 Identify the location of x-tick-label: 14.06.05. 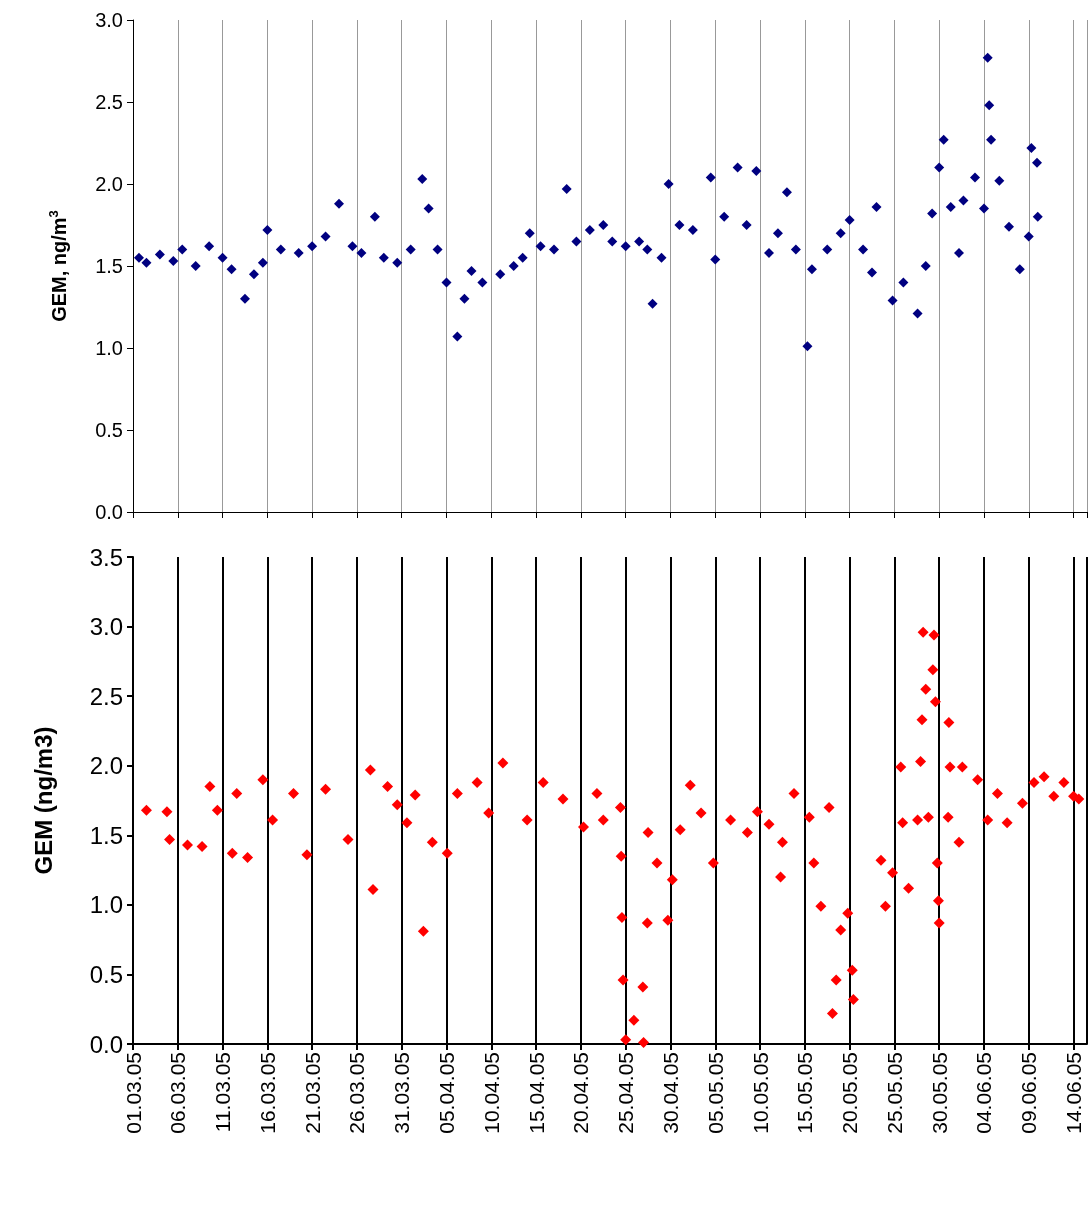
(1074, 1093).